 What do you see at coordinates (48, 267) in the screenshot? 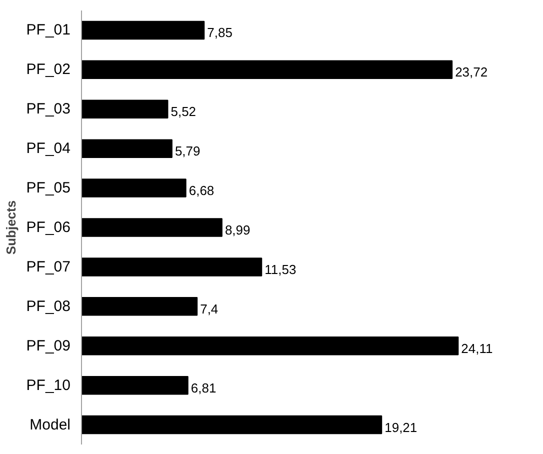
I see `y-tick-label: PF_07` at bounding box center [48, 267].